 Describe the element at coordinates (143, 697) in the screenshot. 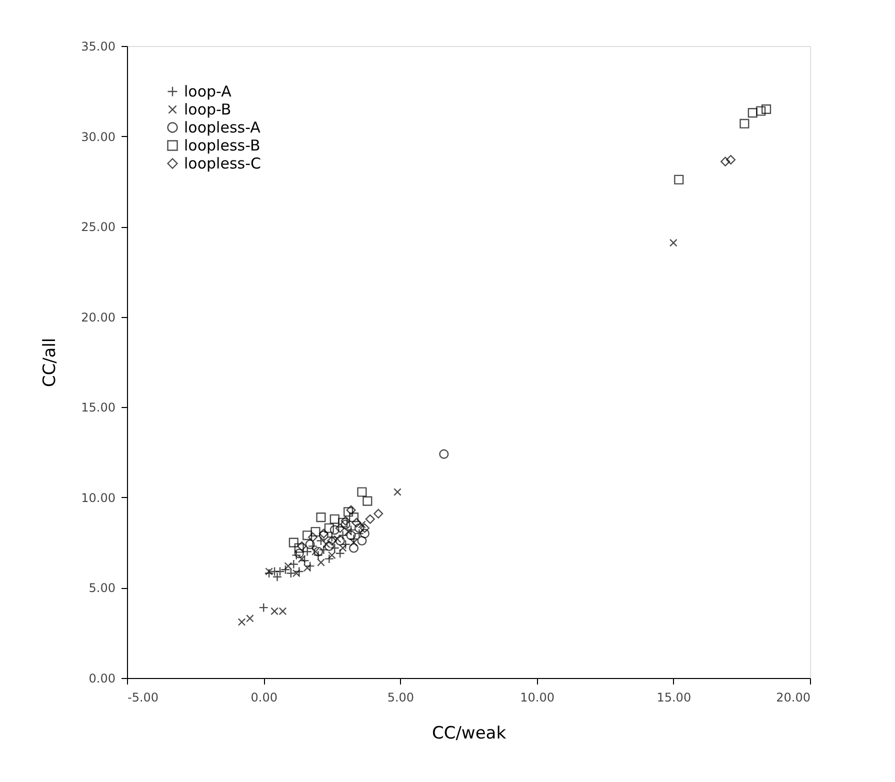

I see `x-tick-label: -5.00` at that location.